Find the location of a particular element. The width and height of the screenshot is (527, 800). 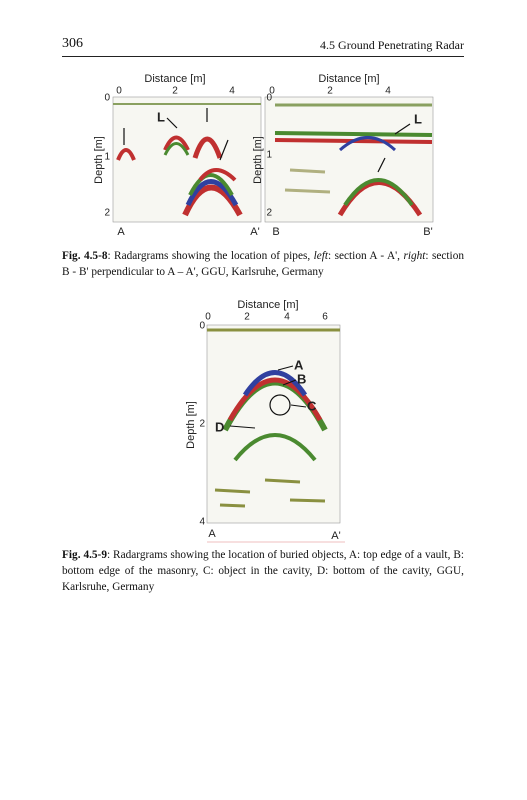

caption-label: Fig. 4.5-8 is located at coordinates (85, 256).